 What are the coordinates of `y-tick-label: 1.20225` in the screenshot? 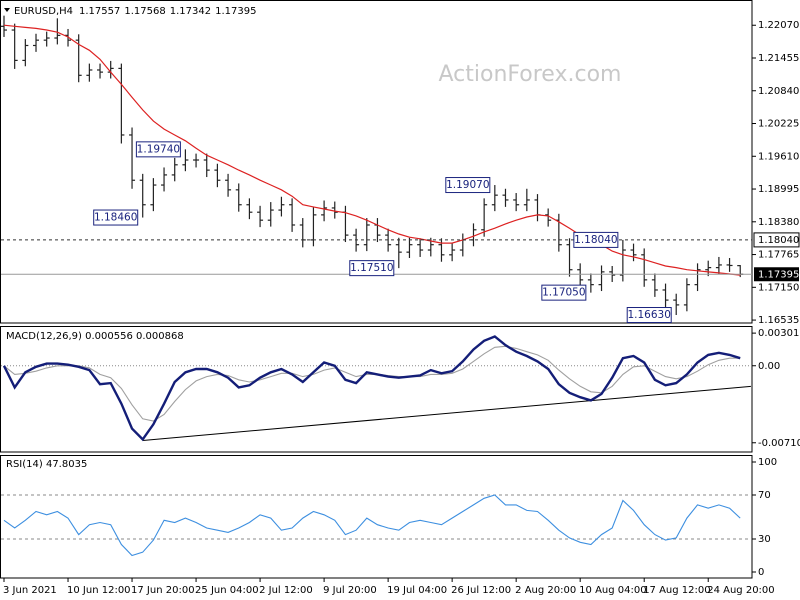 It's located at (778, 124).